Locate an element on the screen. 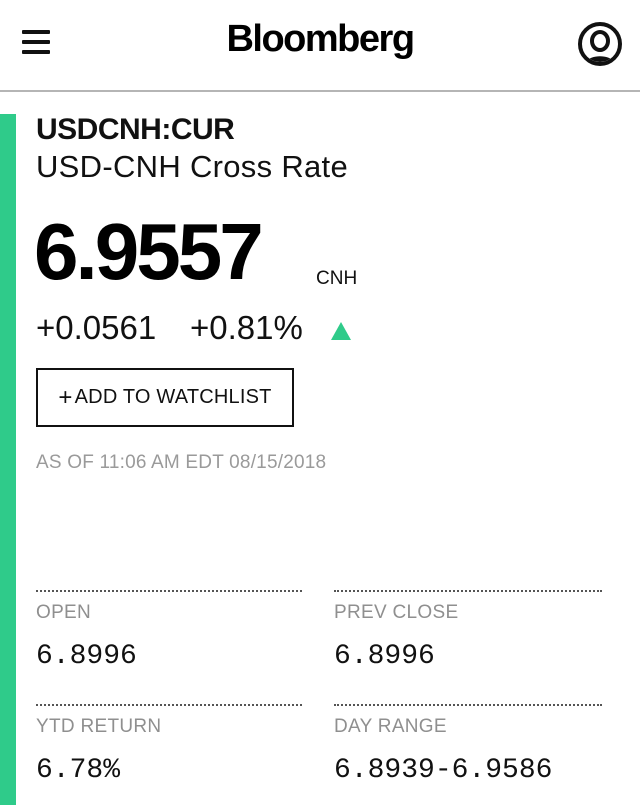 The image size is (640, 805). triangle-up-icon is located at coordinates (341, 331).